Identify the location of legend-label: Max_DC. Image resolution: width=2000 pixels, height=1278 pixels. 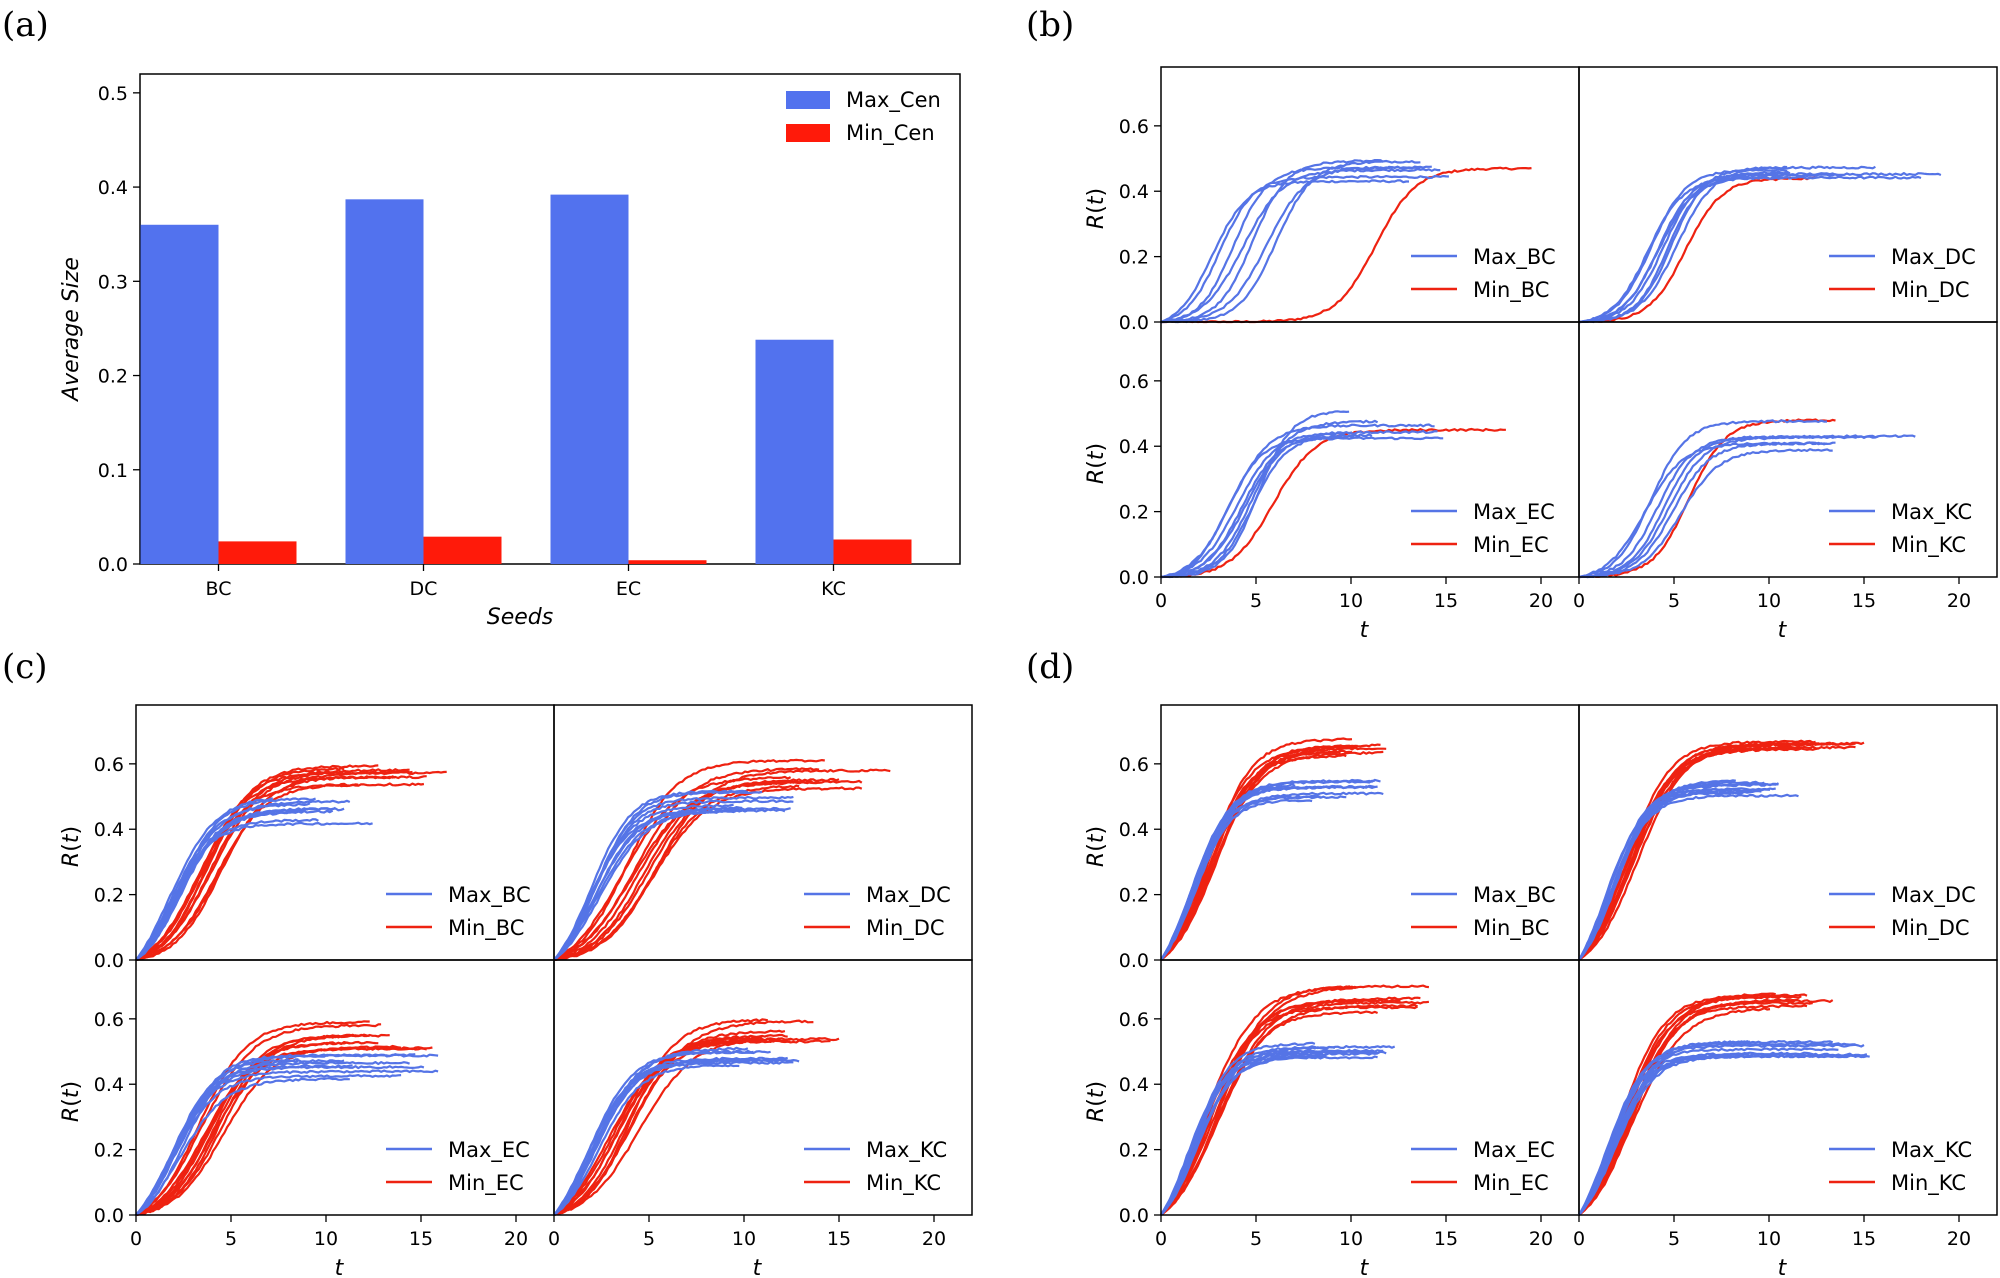
(1933, 895).